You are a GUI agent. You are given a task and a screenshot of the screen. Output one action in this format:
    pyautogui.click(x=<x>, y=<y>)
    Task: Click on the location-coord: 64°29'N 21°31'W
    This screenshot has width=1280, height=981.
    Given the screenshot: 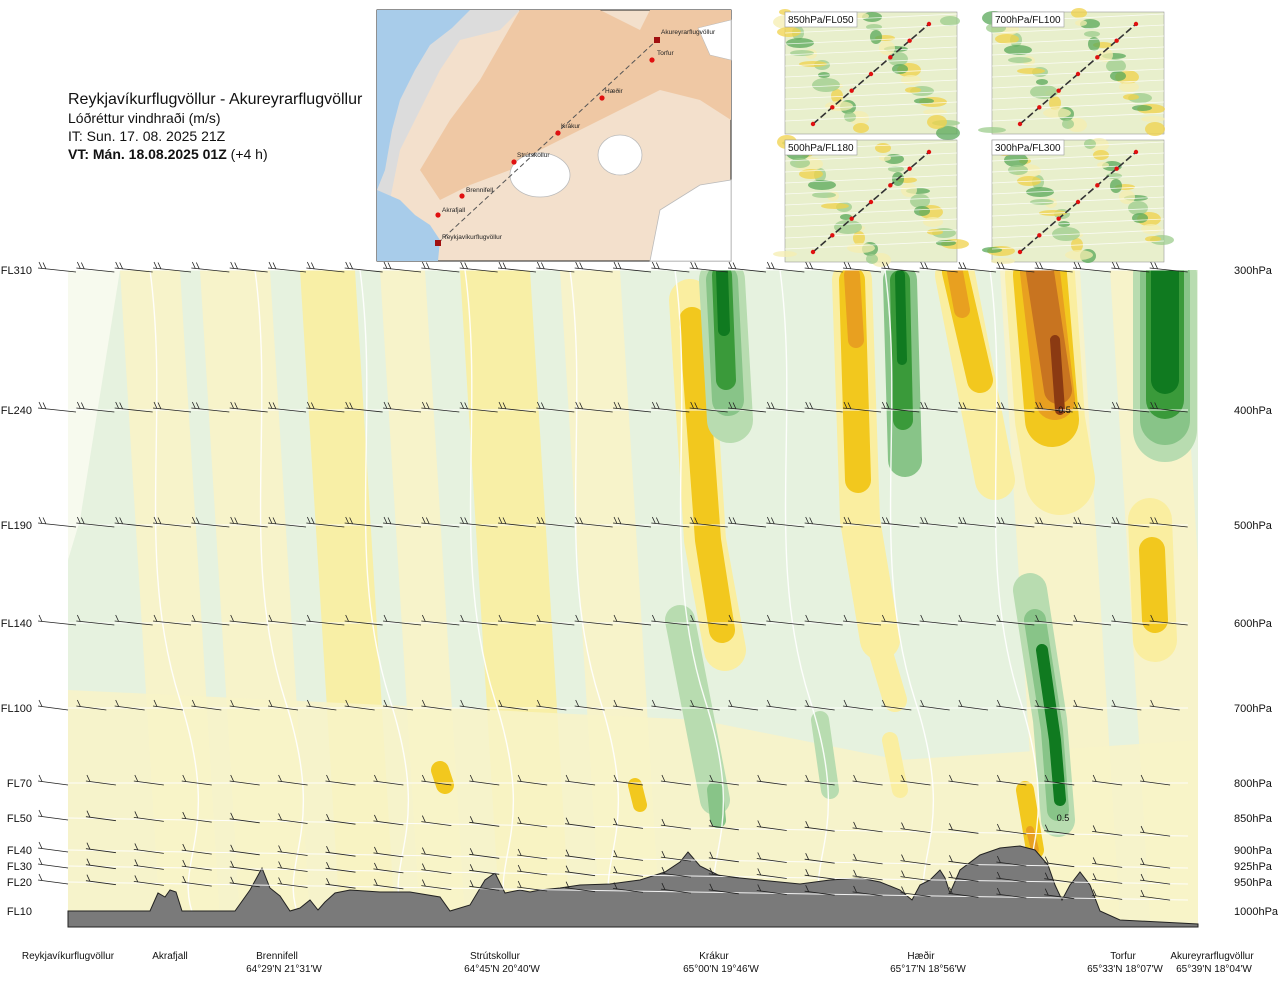 What is the action you would take?
    pyautogui.click(x=284, y=969)
    